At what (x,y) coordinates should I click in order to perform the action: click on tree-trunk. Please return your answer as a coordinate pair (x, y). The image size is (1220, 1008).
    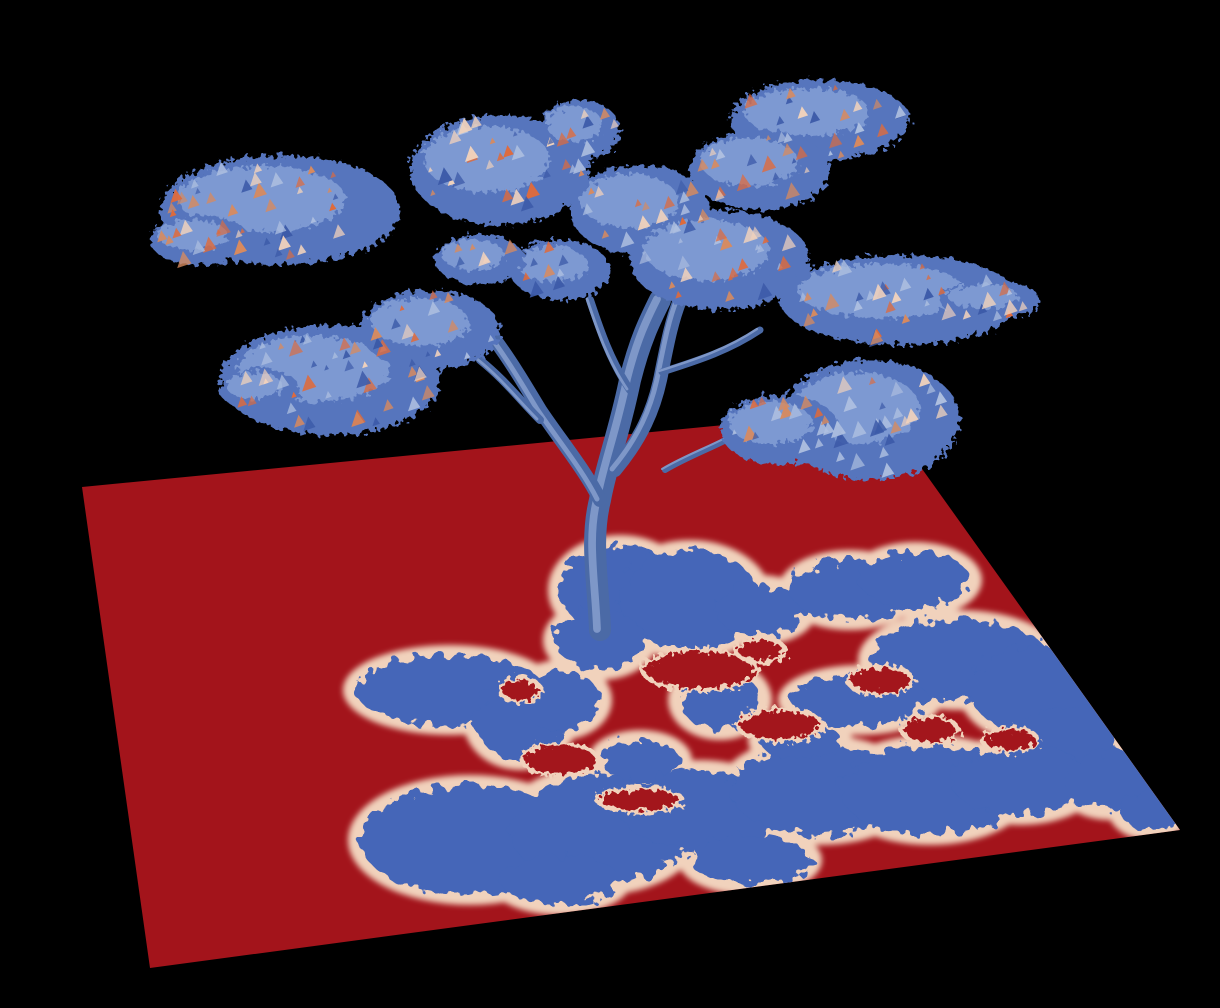
    Looking at the image, I should click on (619, 465).